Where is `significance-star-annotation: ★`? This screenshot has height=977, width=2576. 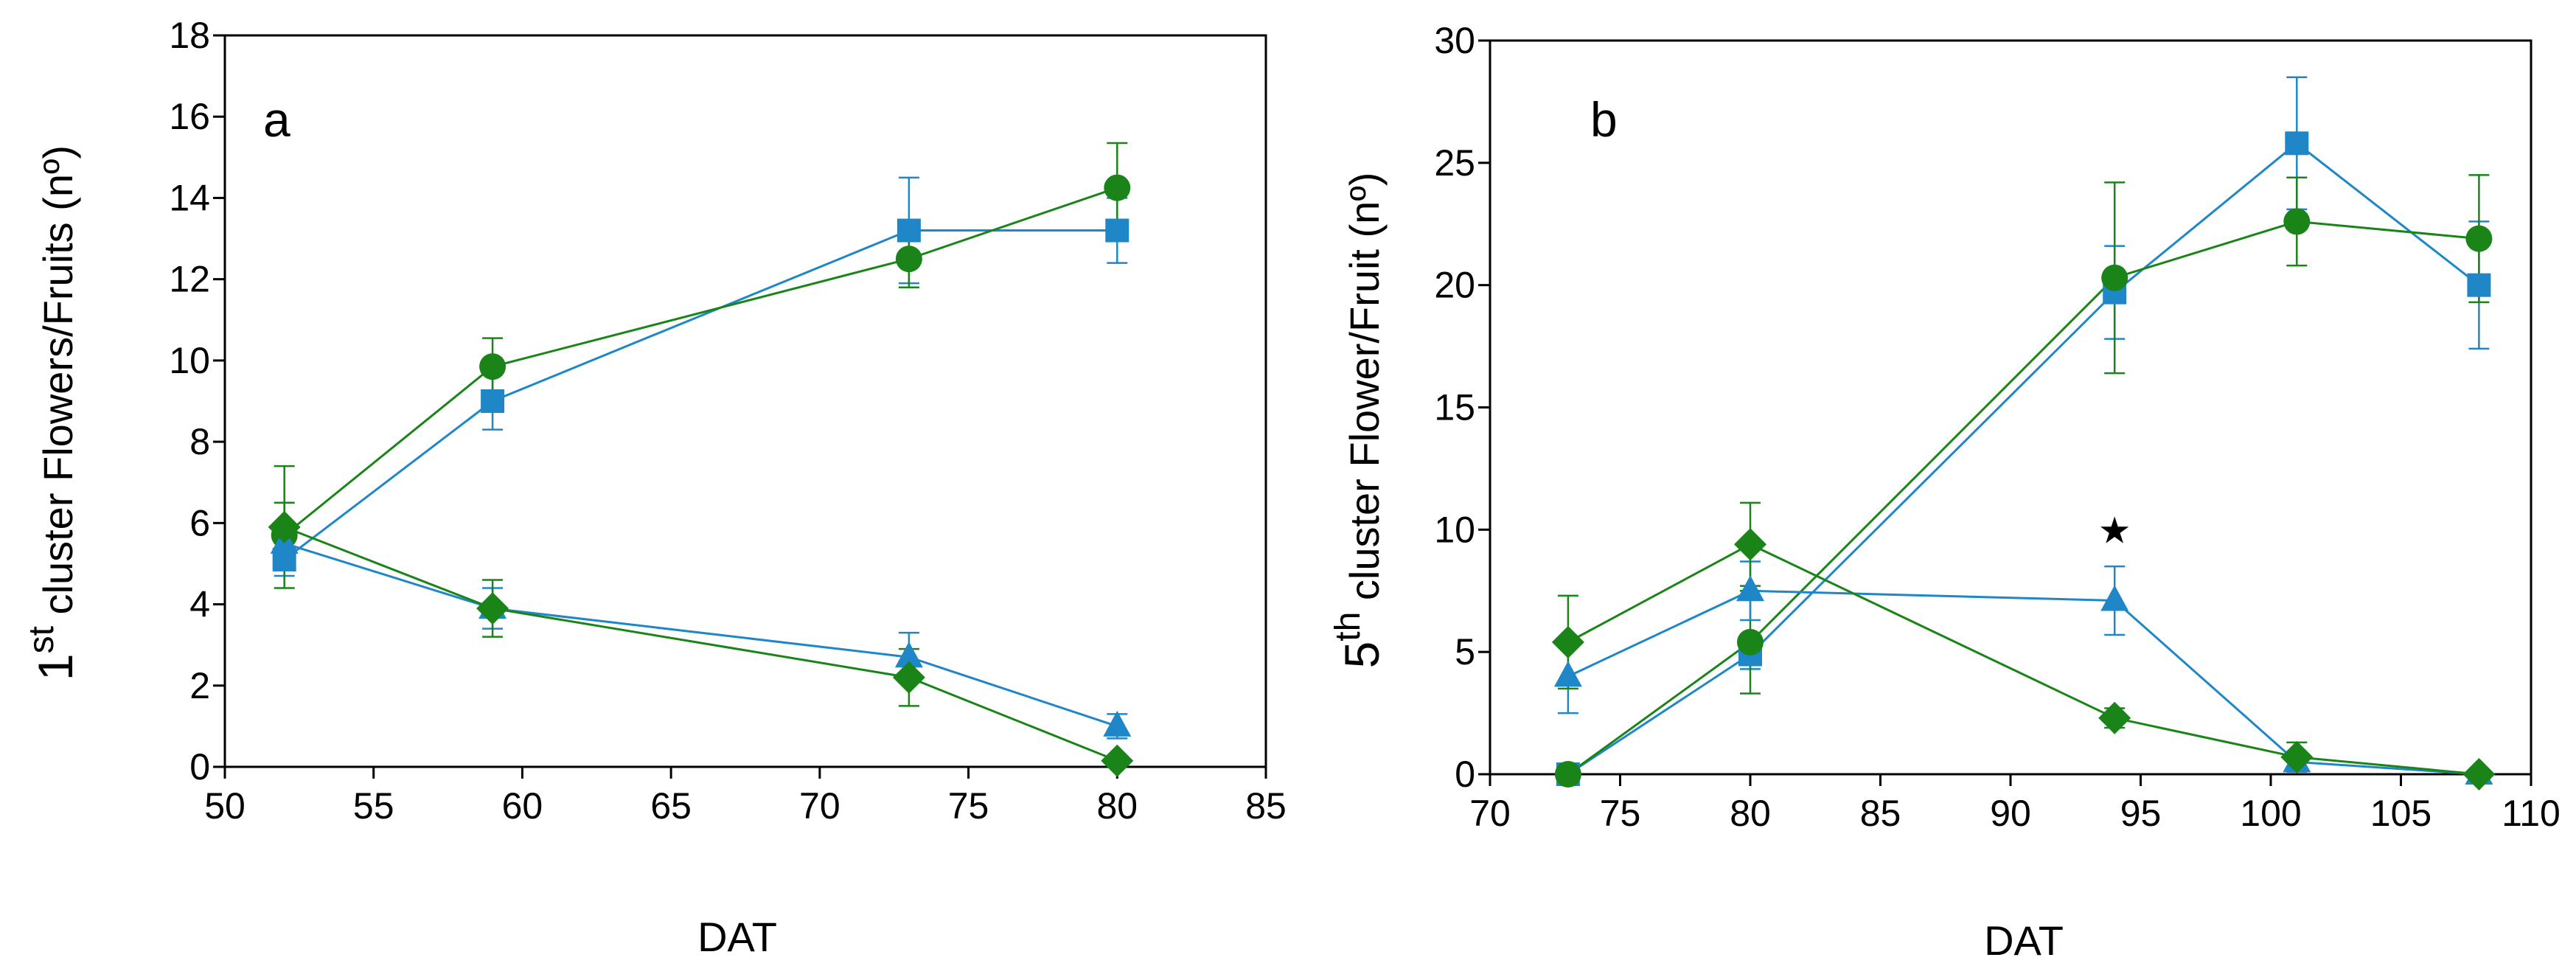 significance-star-annotation: ★ is located at coordinates (2115, 530).